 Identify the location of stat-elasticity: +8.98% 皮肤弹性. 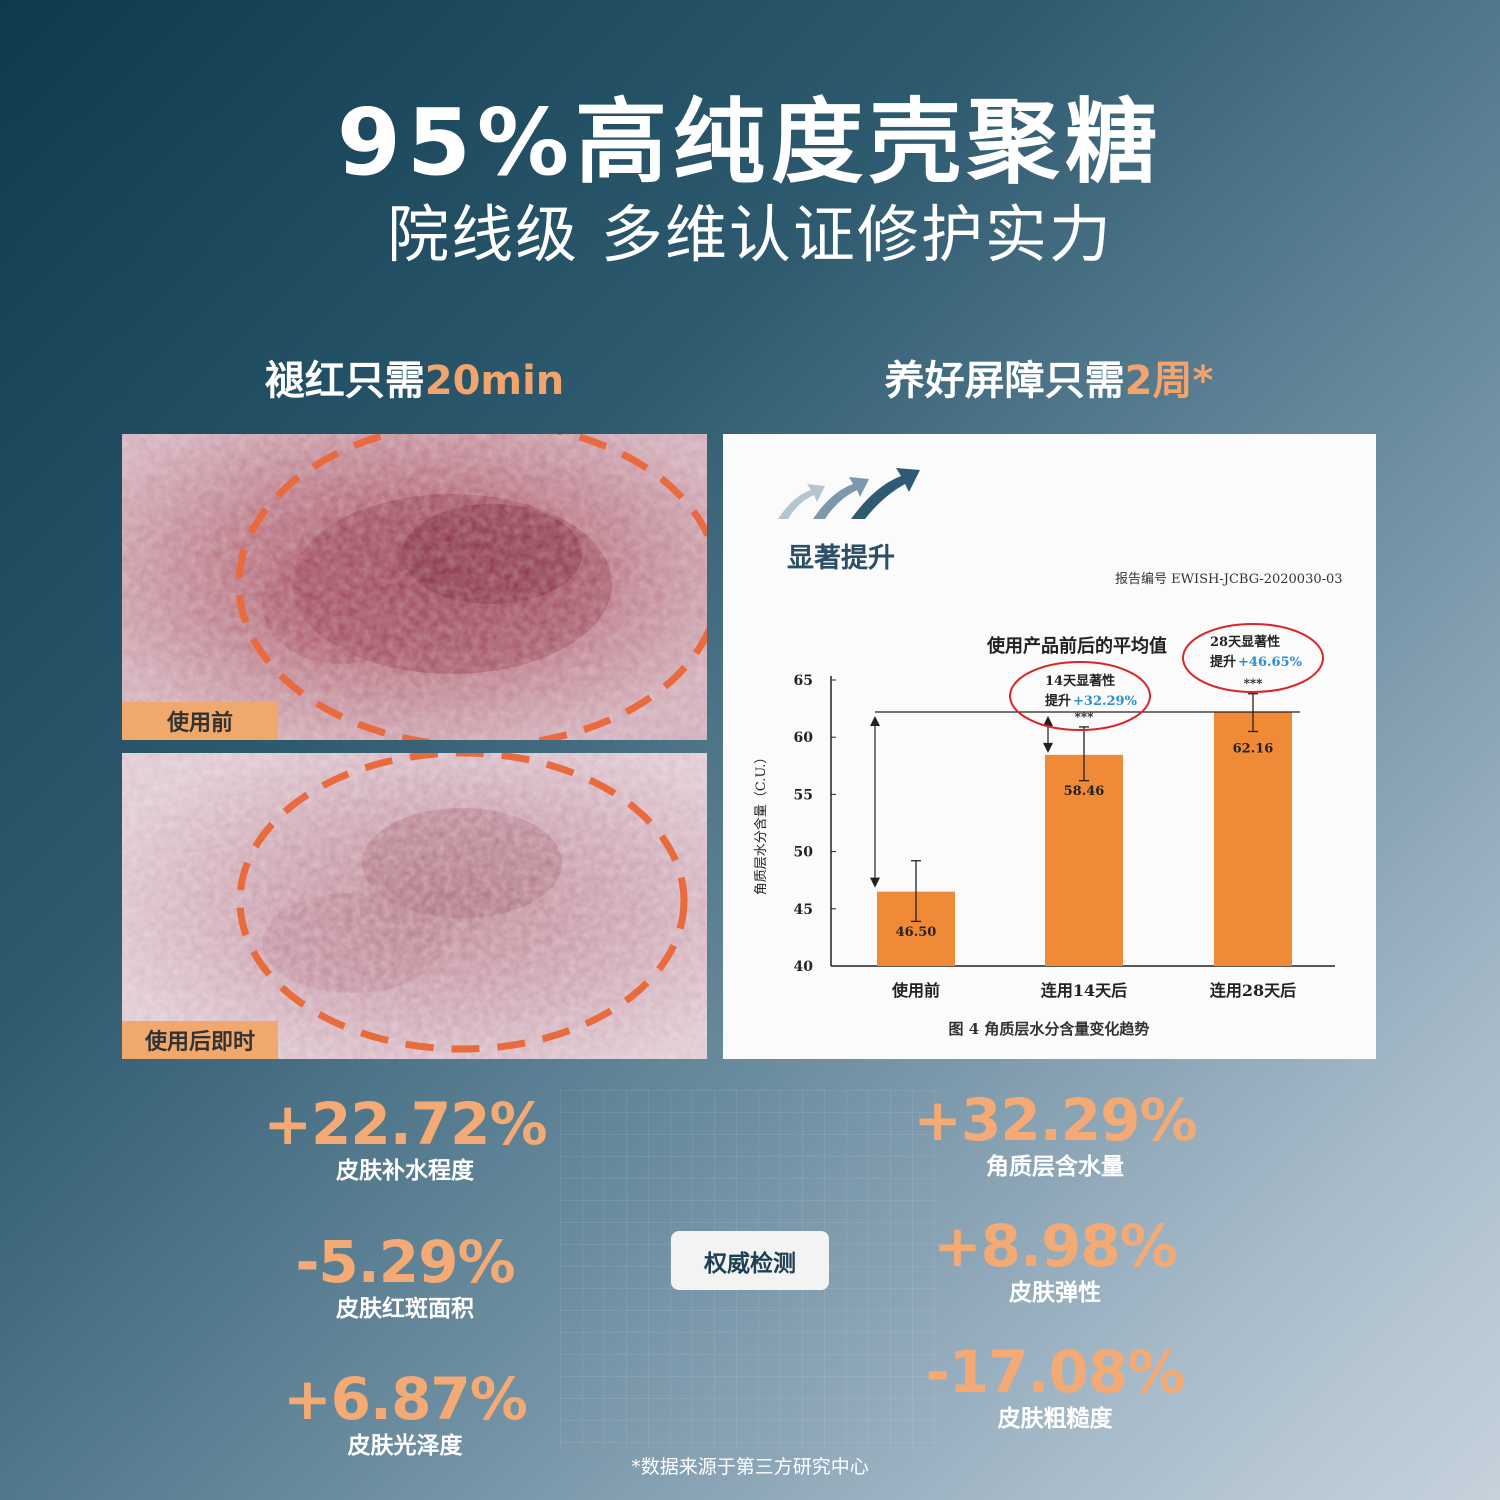
(1055, 1261).